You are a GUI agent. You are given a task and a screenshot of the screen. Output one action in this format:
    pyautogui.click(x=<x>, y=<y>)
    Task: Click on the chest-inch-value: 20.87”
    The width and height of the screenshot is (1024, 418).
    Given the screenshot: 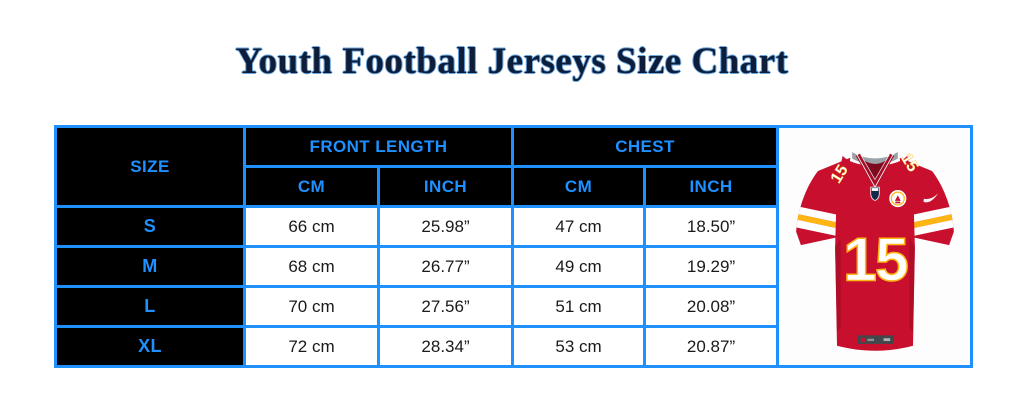 What is the action you would take?
    pyautogui.click(x=711, y=346)
    